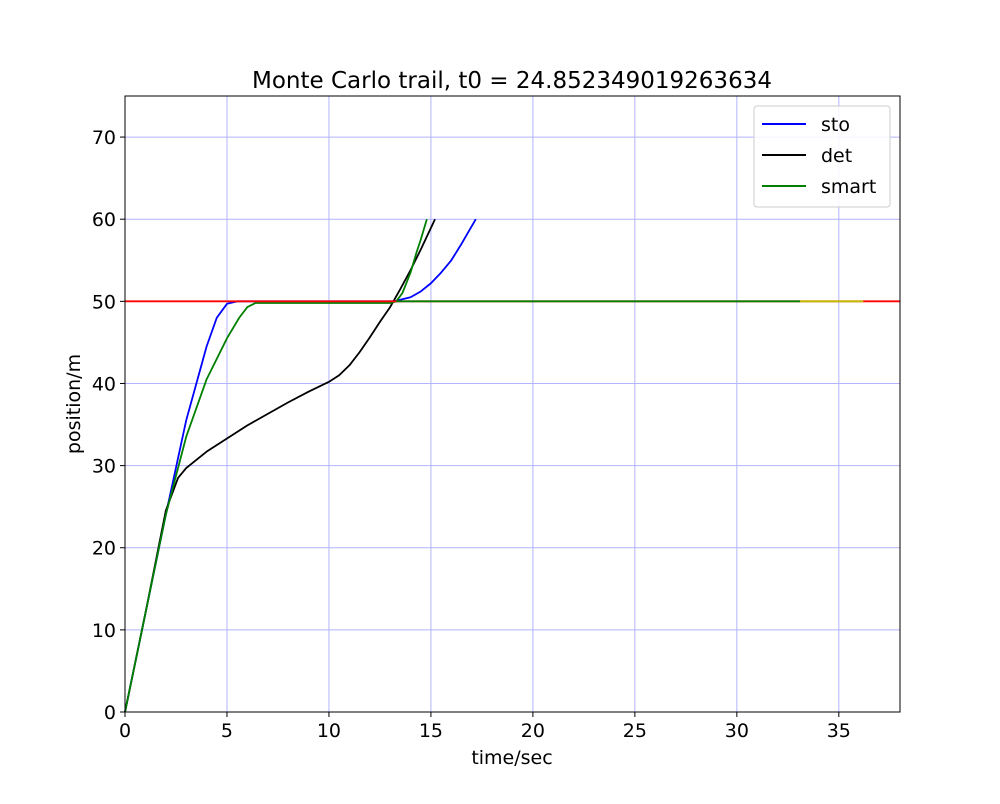 The width and height of the screenshot is (1000, 804). Describe the element at coordinates (839, 731) in the screenshot. I see `x-tick-label: 35` at that location.